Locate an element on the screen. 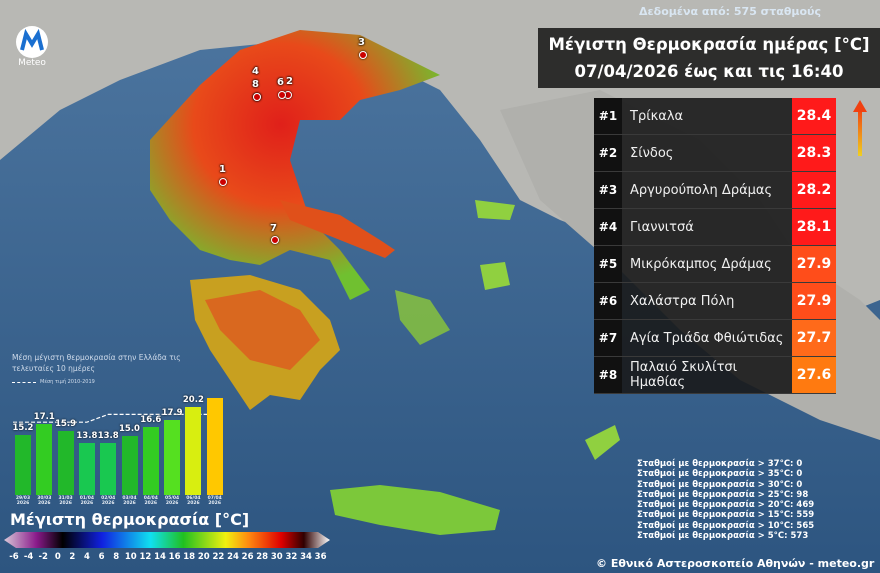 The height and width of the screenshot is (573, 880). date-label: 05/04 2026 is located at coordinates (172, 501).